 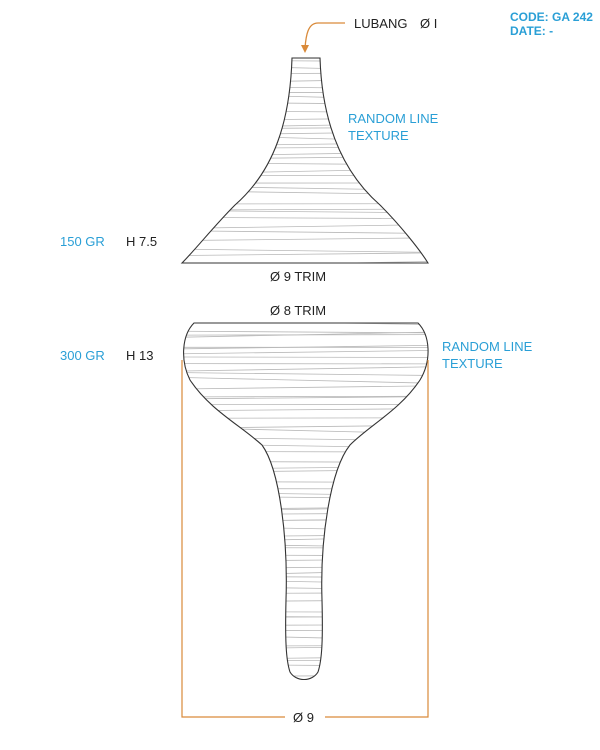 What do you see at coordinates (305, 49) in the screenshot?
I see `hole-pointer-arrowhead` at bounding box center [305, 49].